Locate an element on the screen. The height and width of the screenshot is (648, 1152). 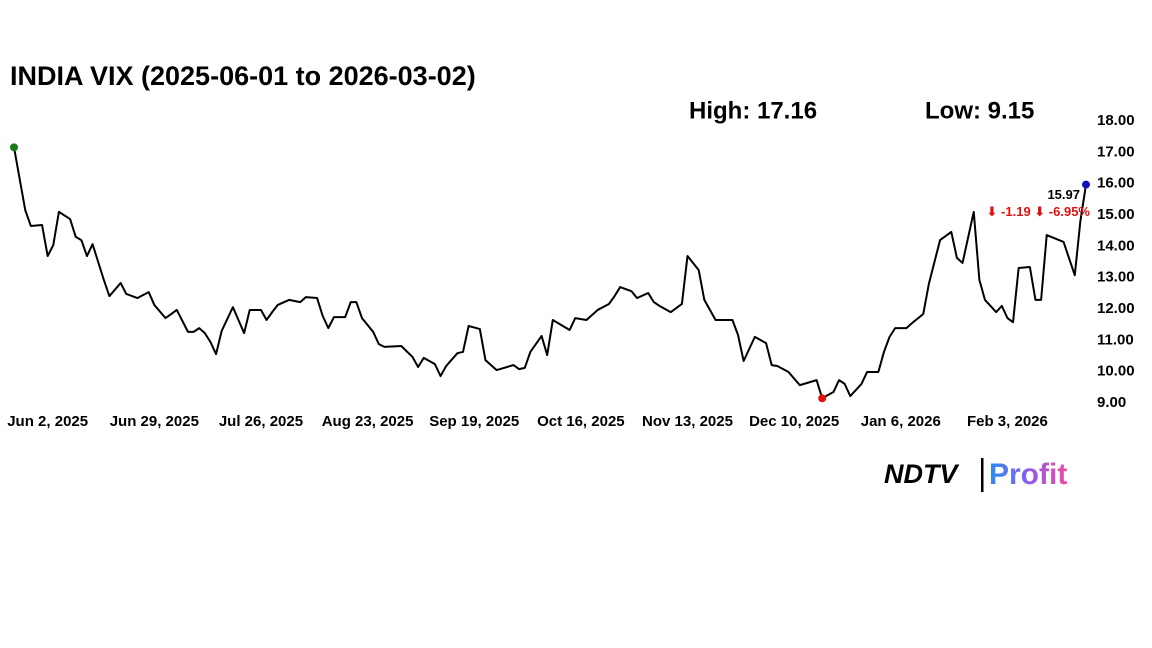
y-tick-label: 16.00 is located at coordinates (1116, 183).